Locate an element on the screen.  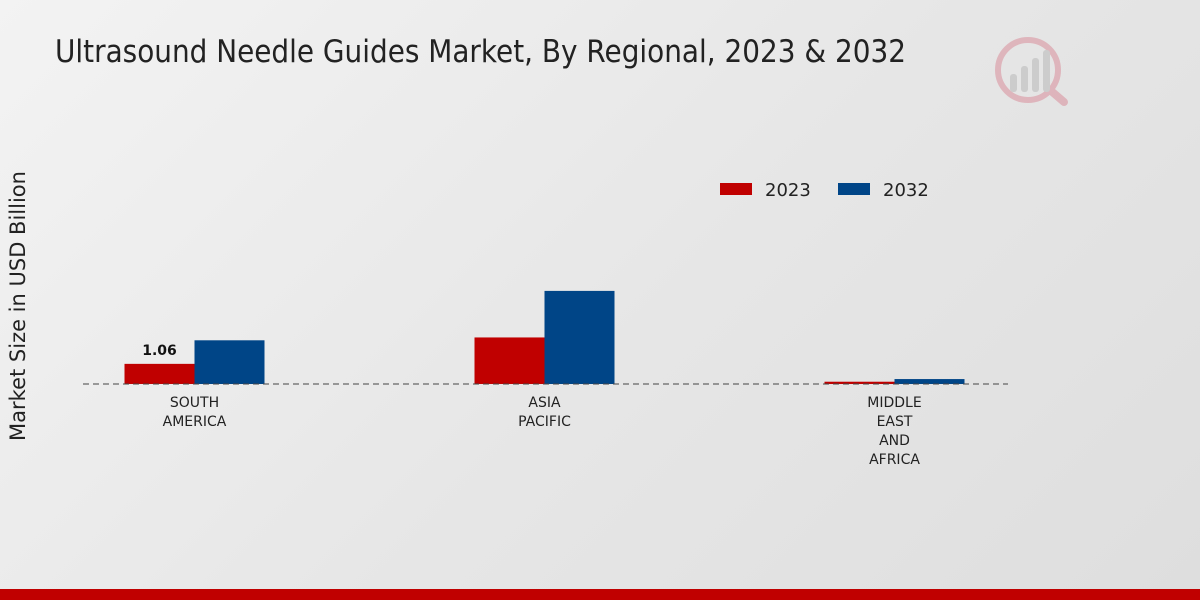
bar-chart-magnifier-logo-icon is located at coordinates (1031, 71).